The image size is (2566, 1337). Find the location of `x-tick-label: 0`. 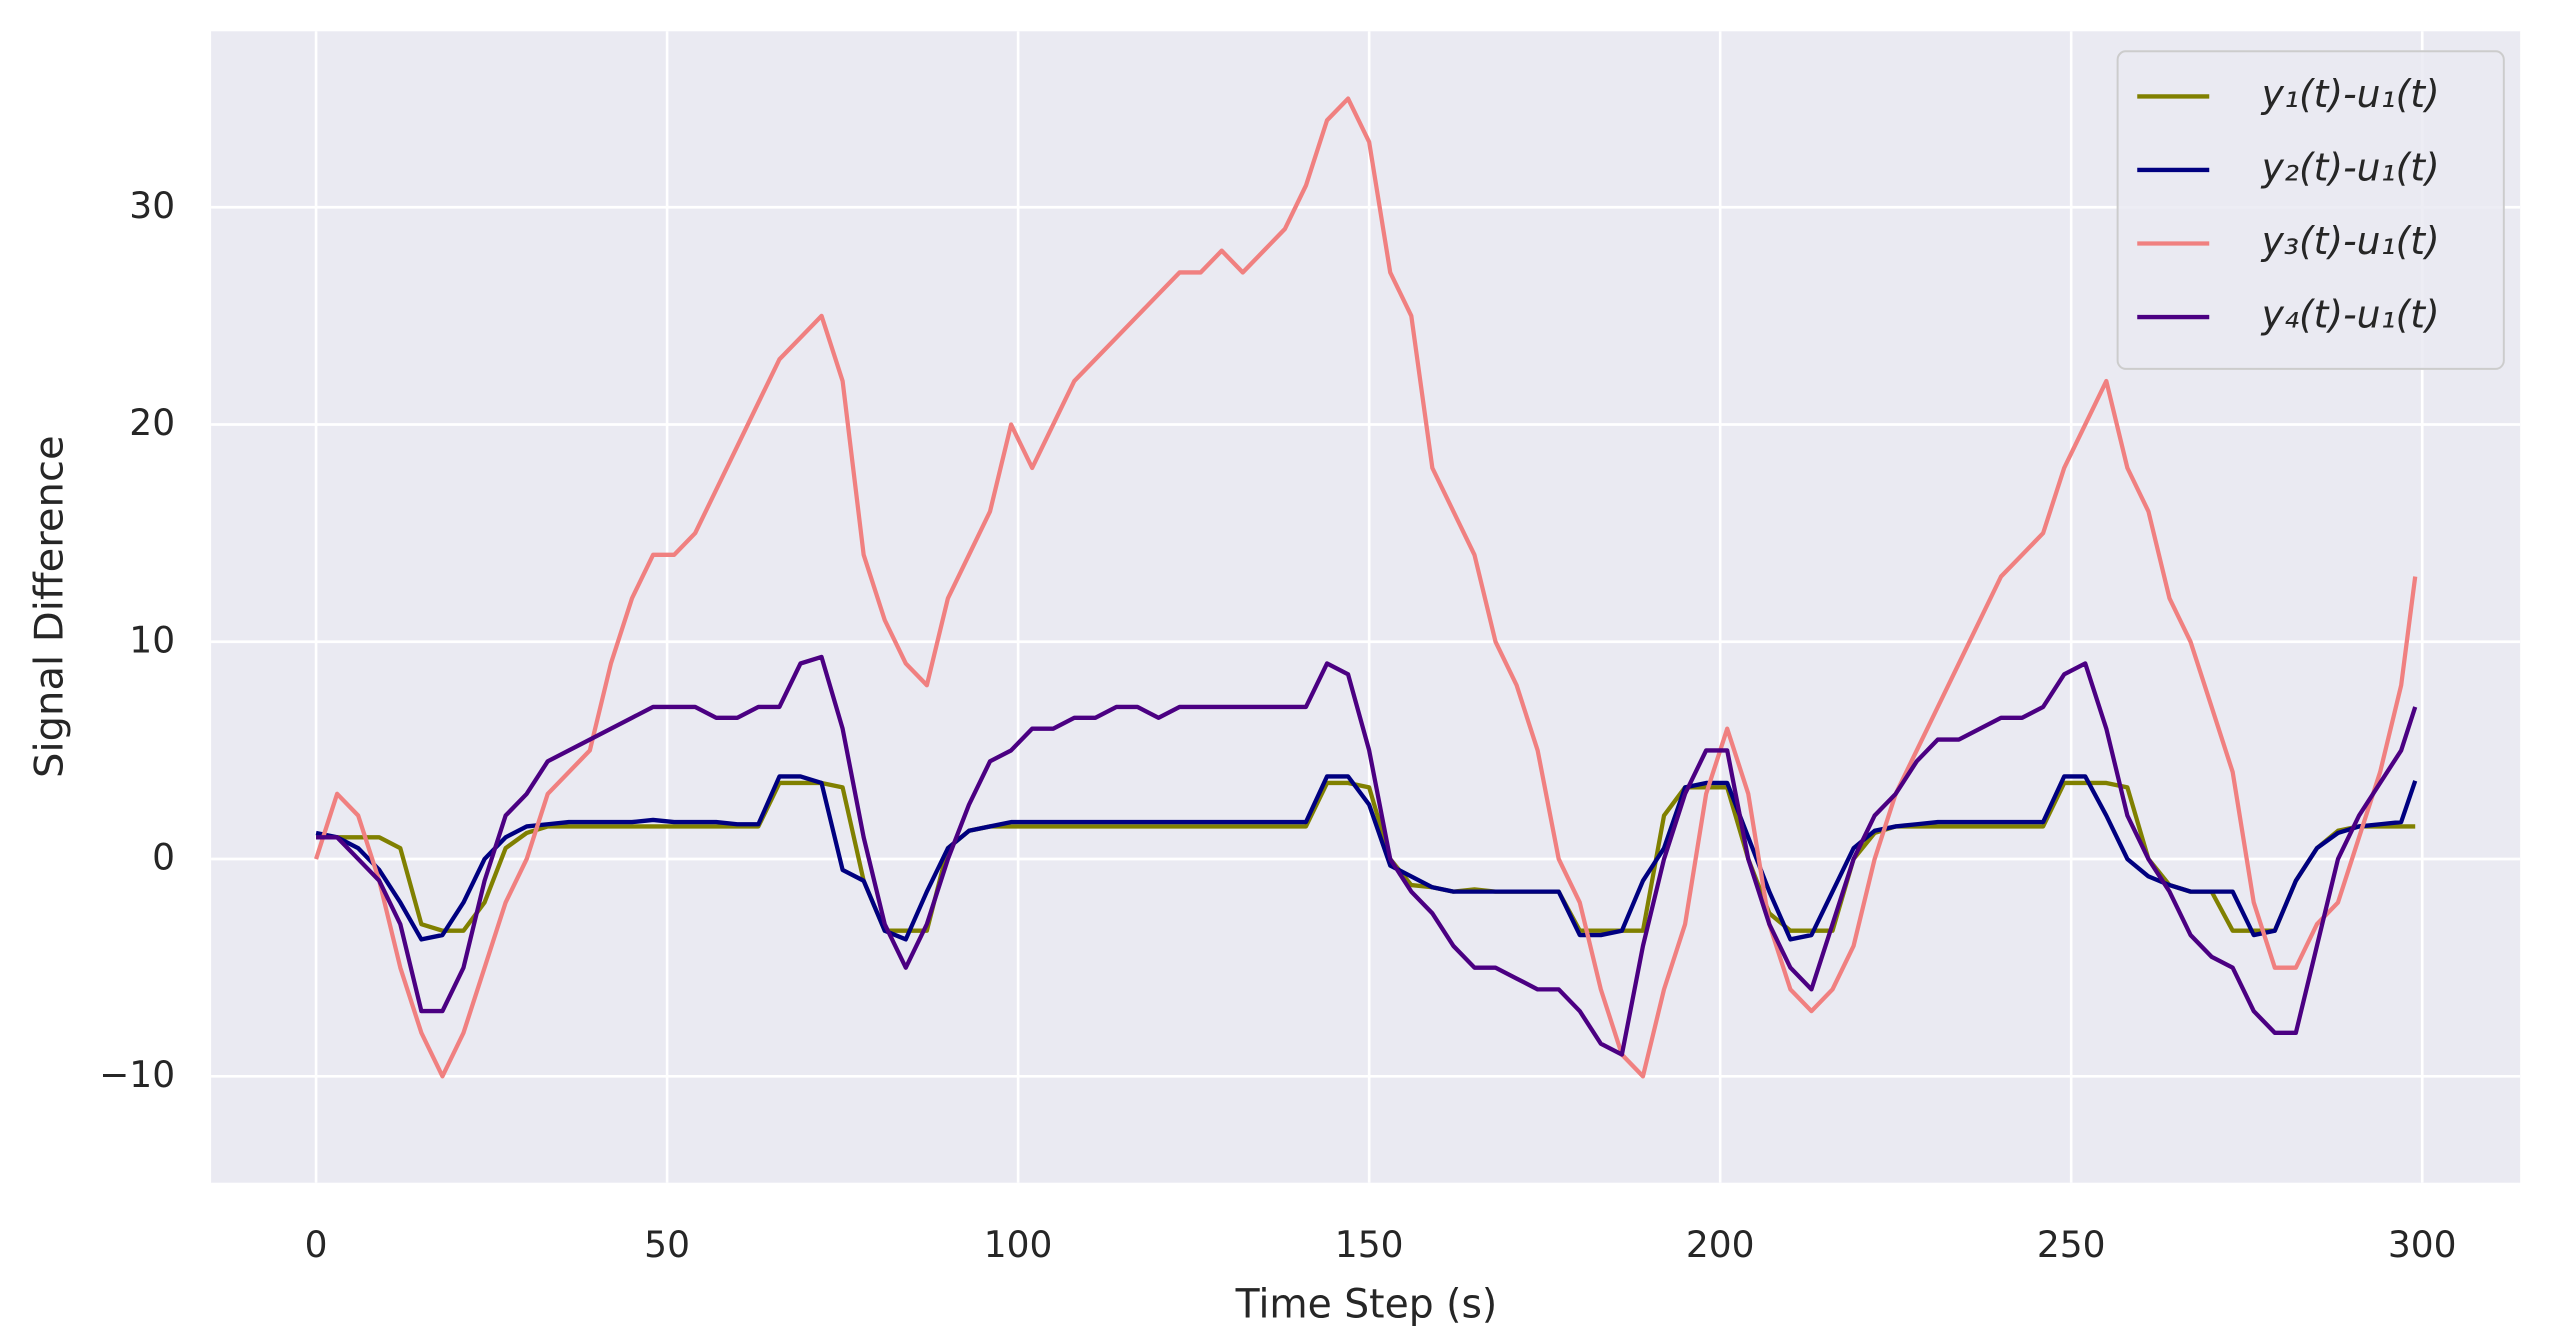

x-tick-label: 0 is located at coordinates (316, 1244).